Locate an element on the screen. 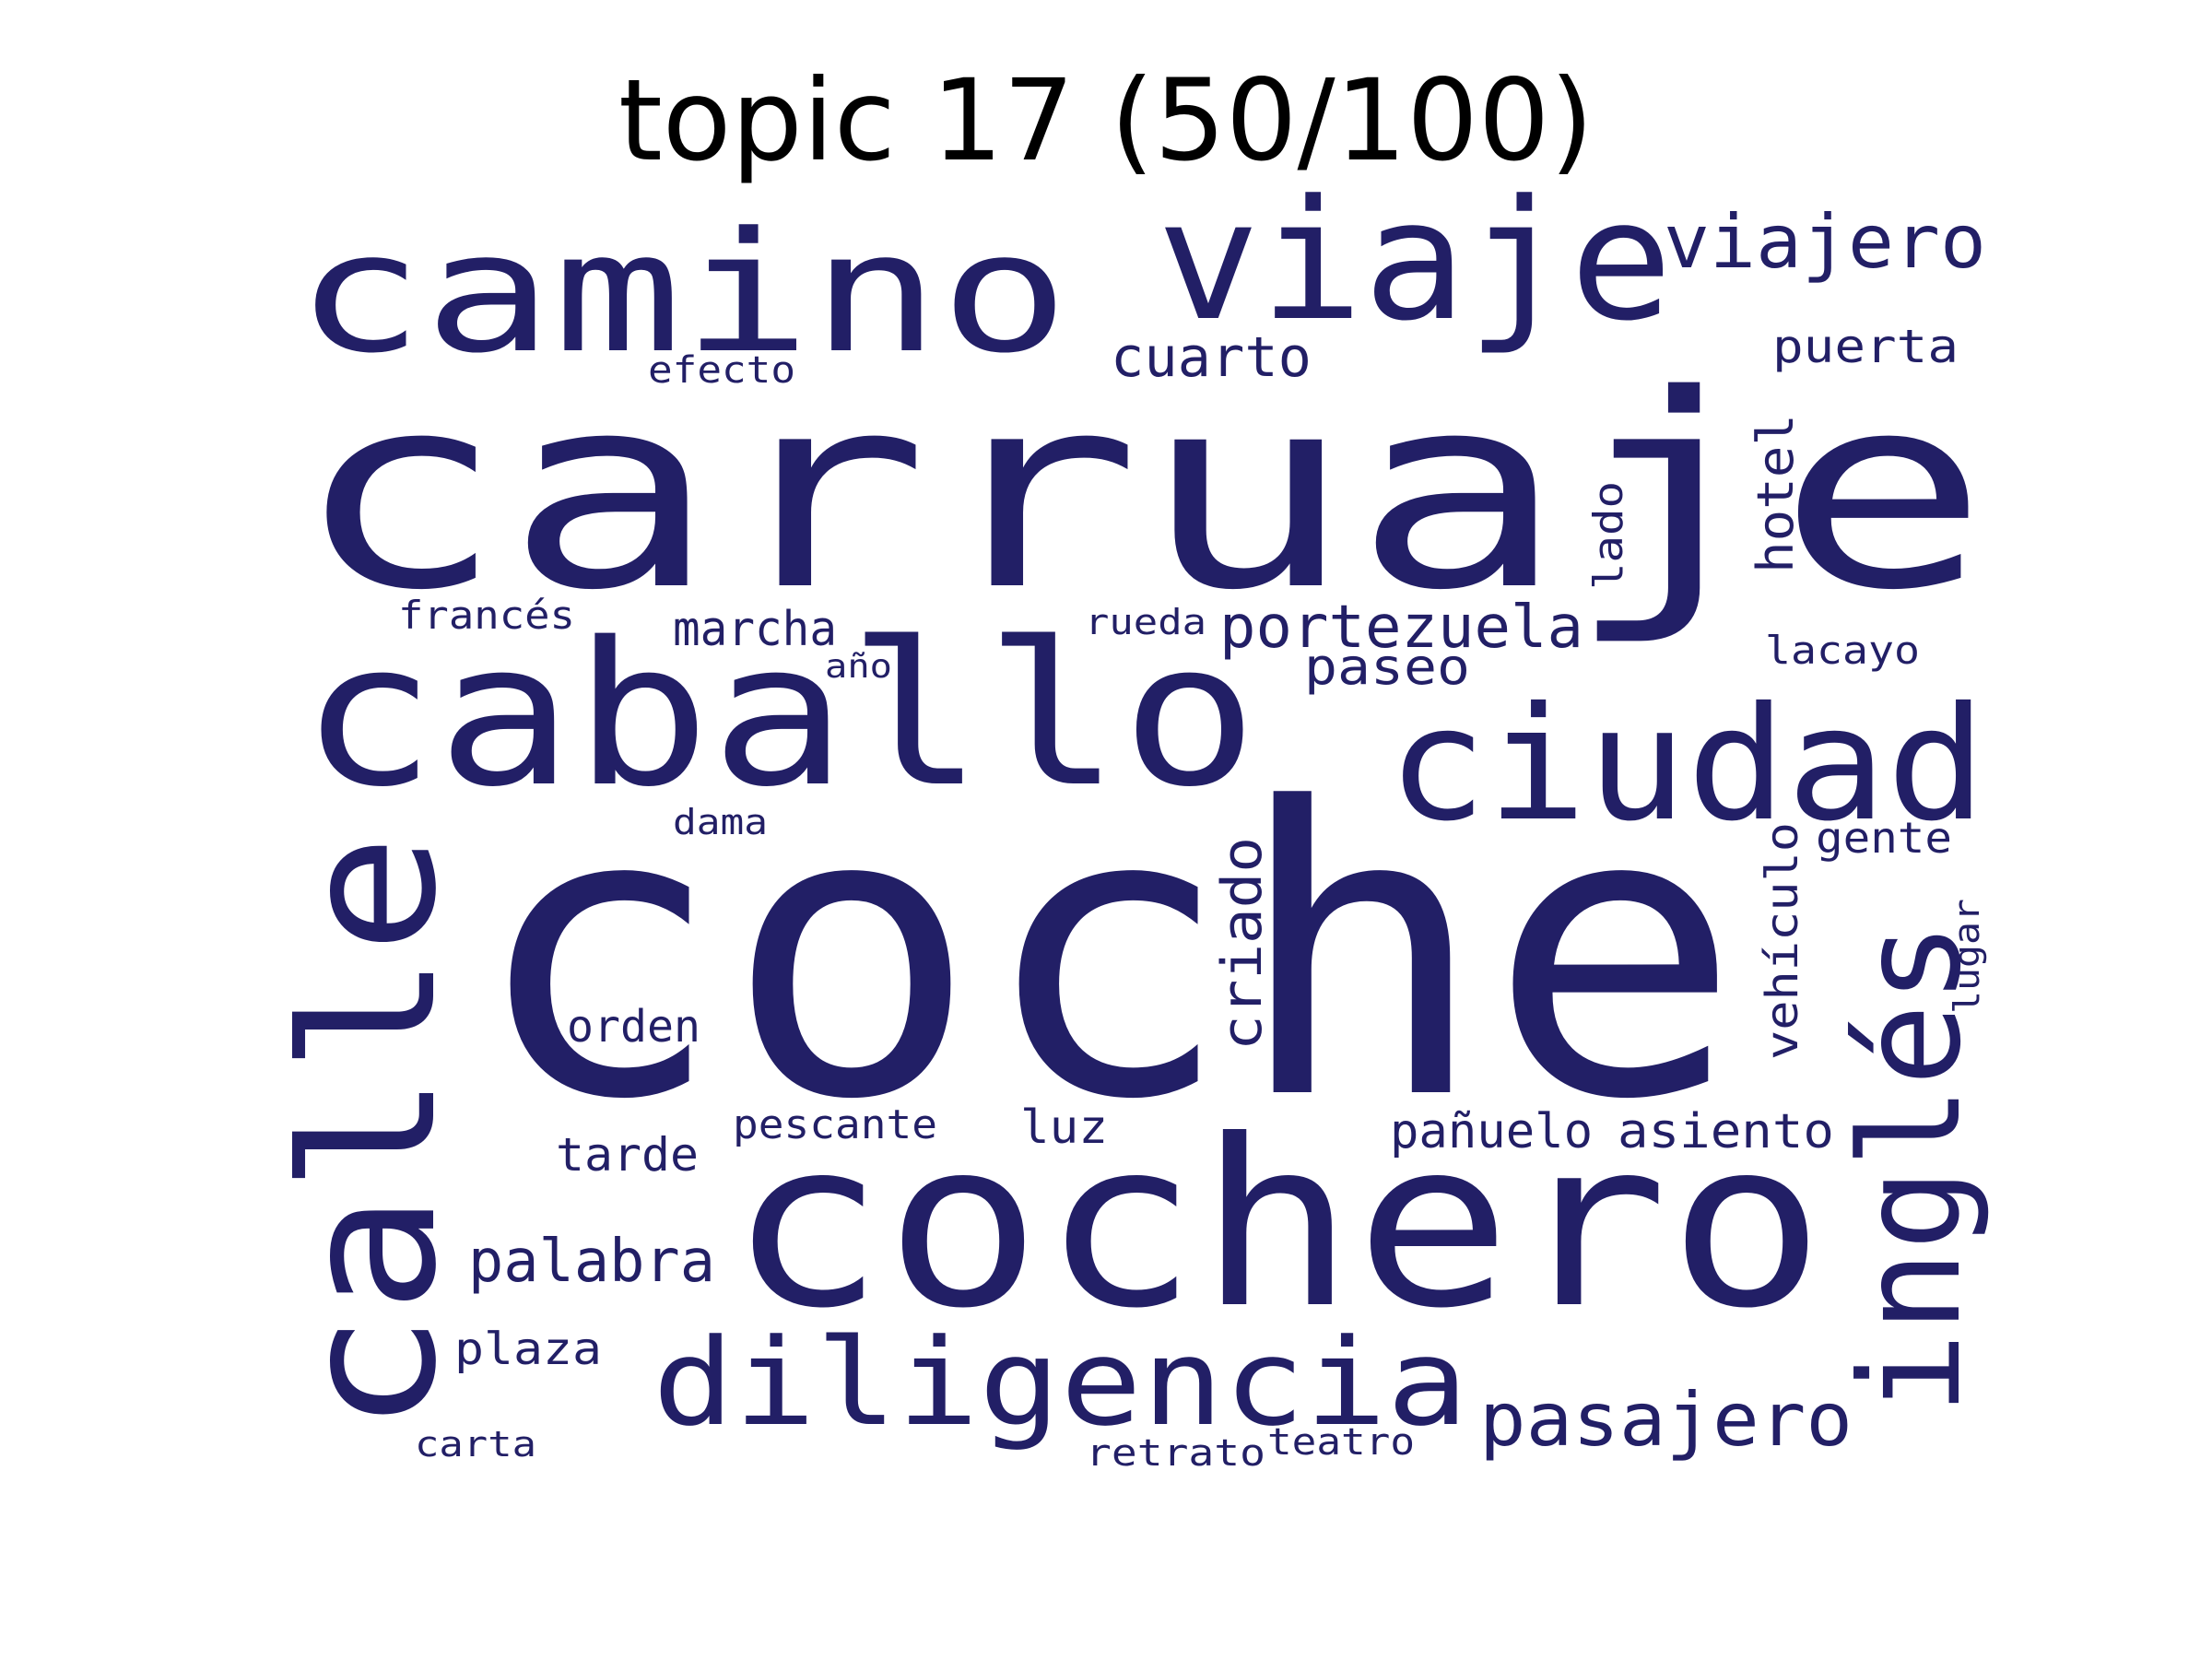 The height and width of the screenshot is (1659, 2212). word-plaza: plaza is located at coordinates (528, 1349).